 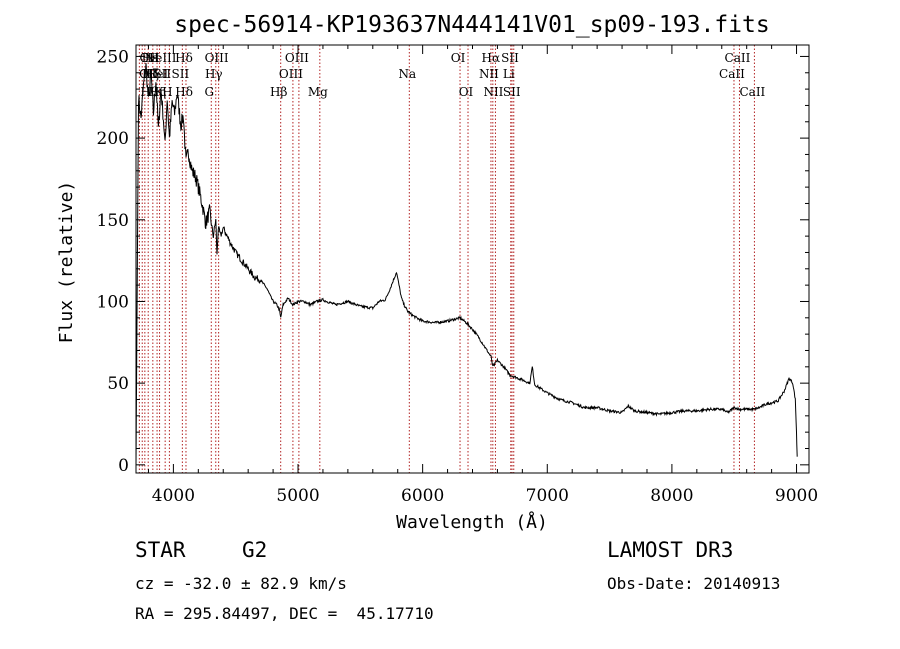 I want to click on survey-name: LAMOST DR3, so click(x=670, y=550).